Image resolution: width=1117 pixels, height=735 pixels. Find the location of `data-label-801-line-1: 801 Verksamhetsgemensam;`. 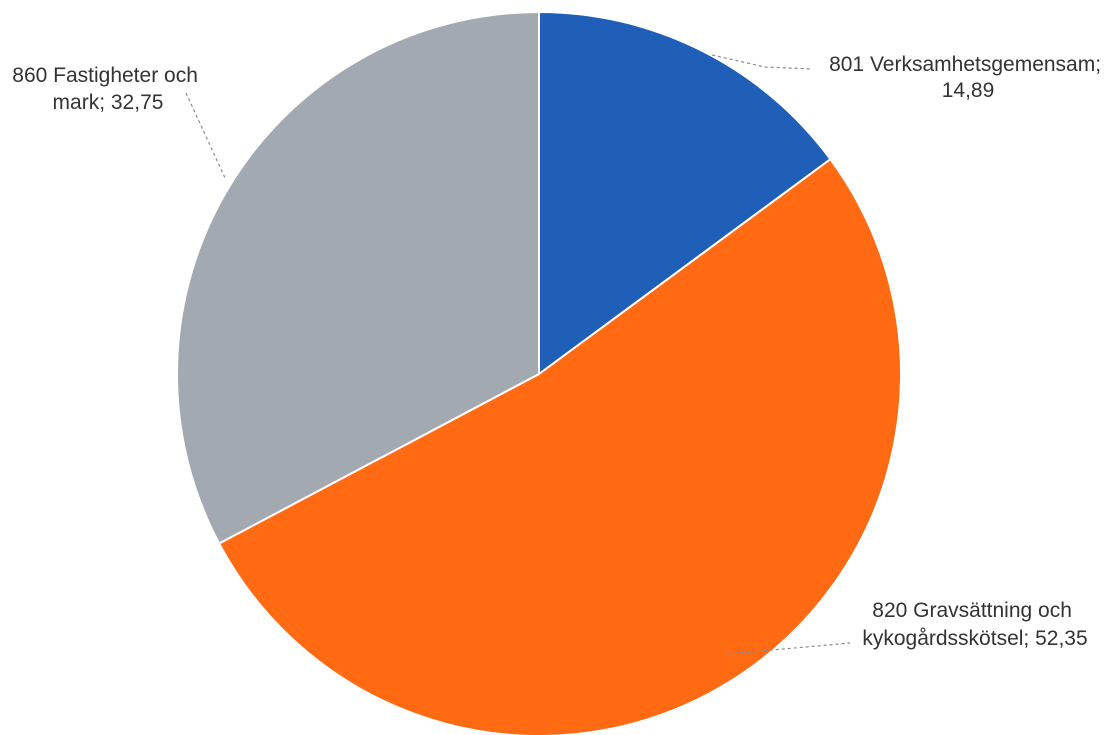

data-label-801-line-1: 801 Verksamhetsgemensam; is located at coordinates (965, 64).